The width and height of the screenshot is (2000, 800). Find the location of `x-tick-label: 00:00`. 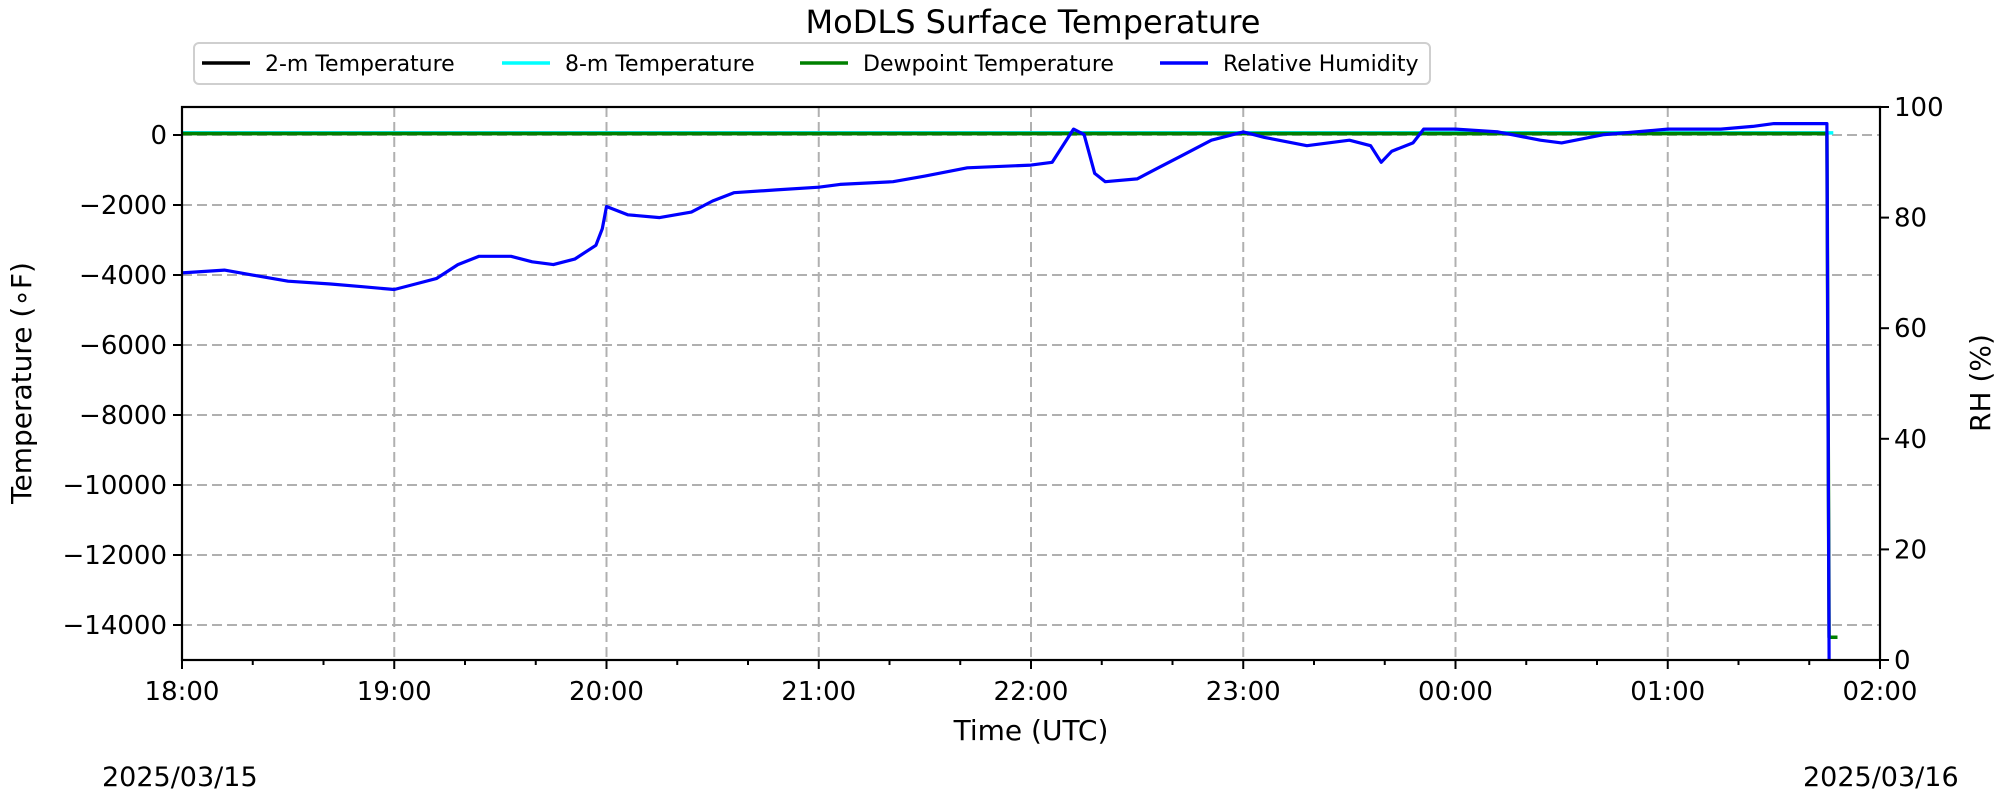

x-tick-label: 00:00 is located at coordinates (1455, 692).